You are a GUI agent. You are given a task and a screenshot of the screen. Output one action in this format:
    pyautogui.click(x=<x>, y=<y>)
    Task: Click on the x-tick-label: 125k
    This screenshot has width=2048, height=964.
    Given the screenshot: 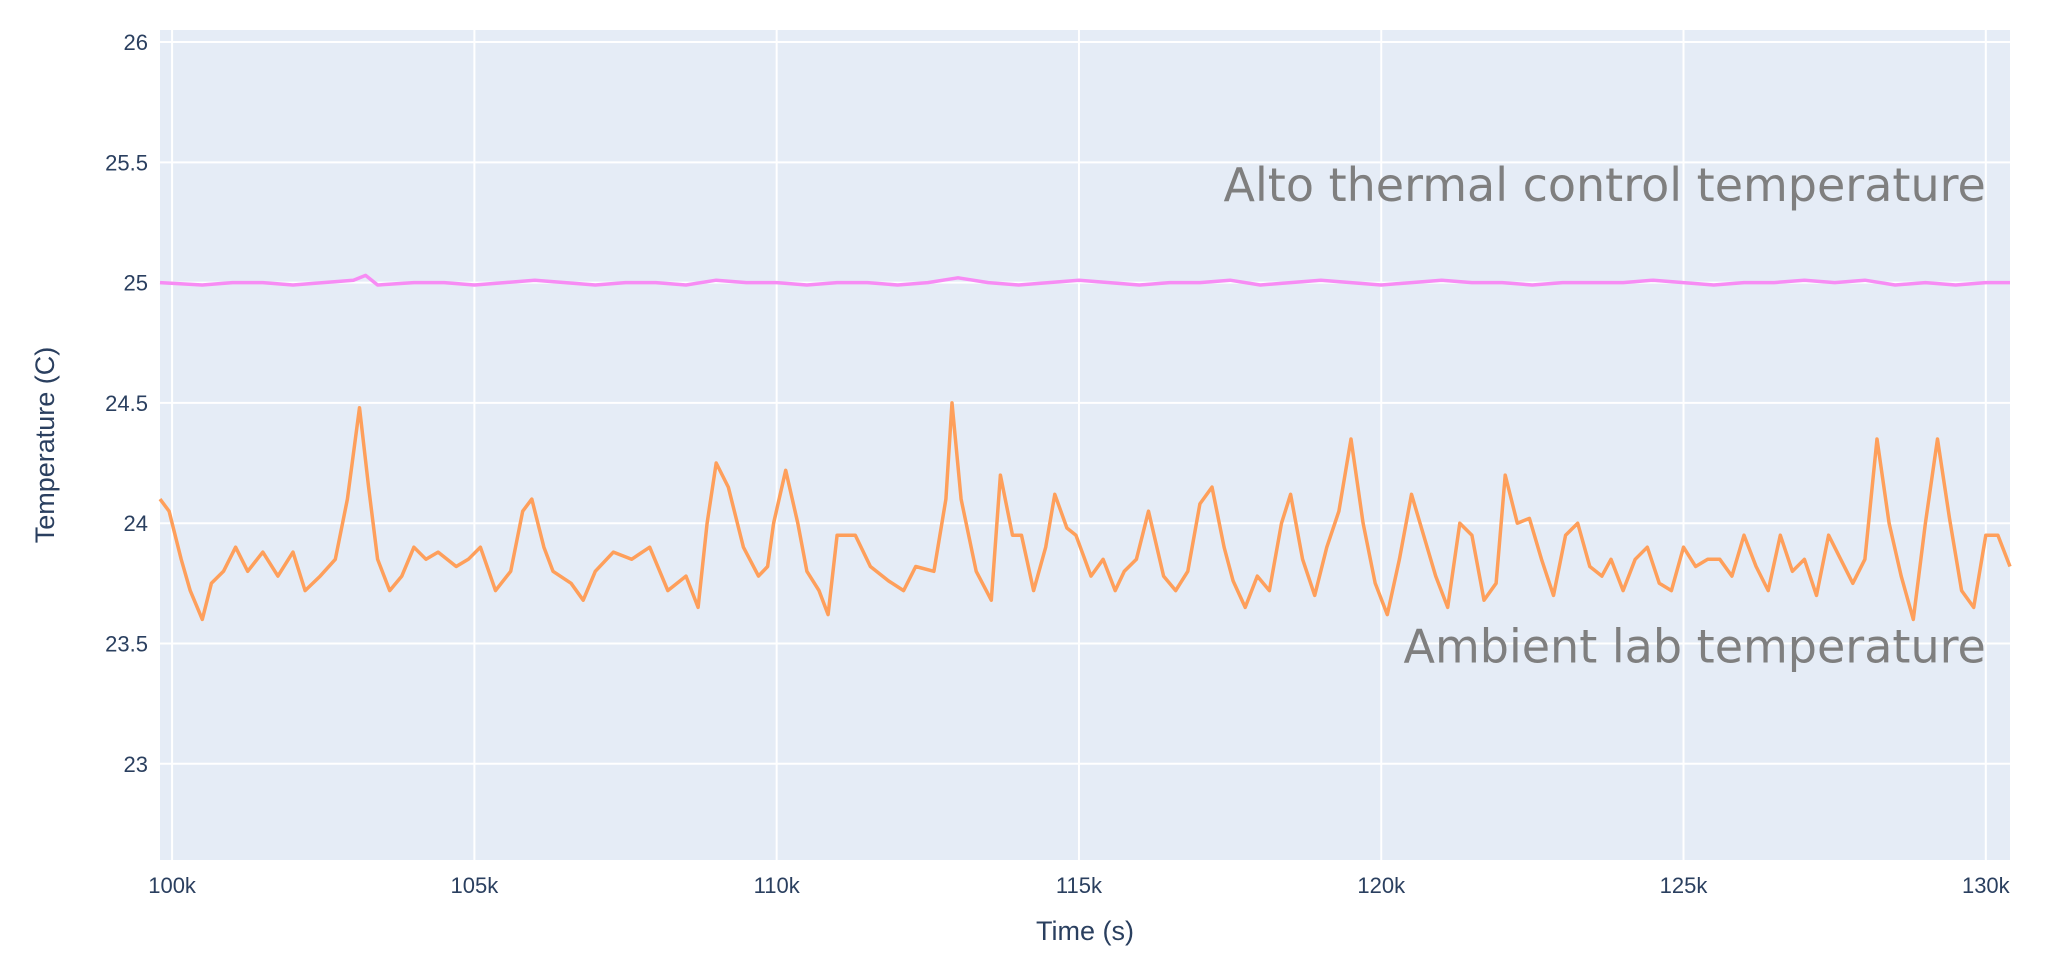 What is the action you would take?
    pyautogui.click(x=1684, y=885)
    